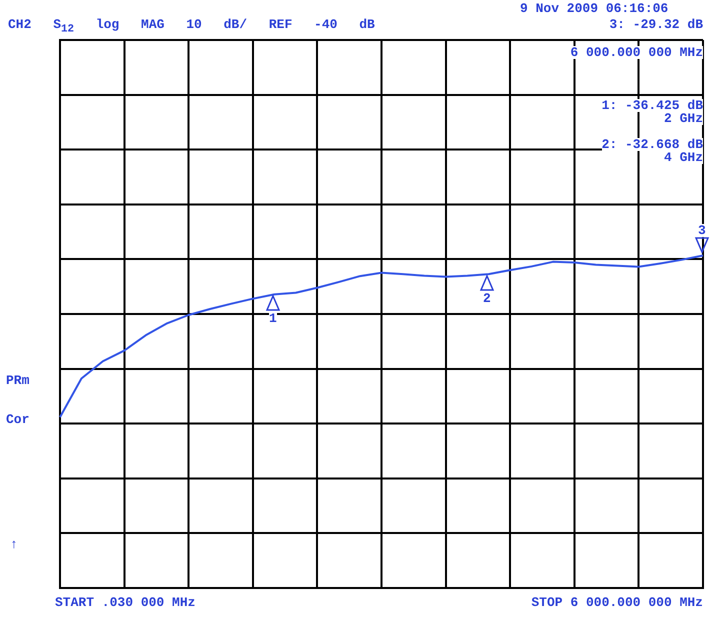 This screenshot has height=634, width=714. What do you see at coordinates (18, 380) in the screenshot?
I see `text: PRm` at bounding box center [18, 380].